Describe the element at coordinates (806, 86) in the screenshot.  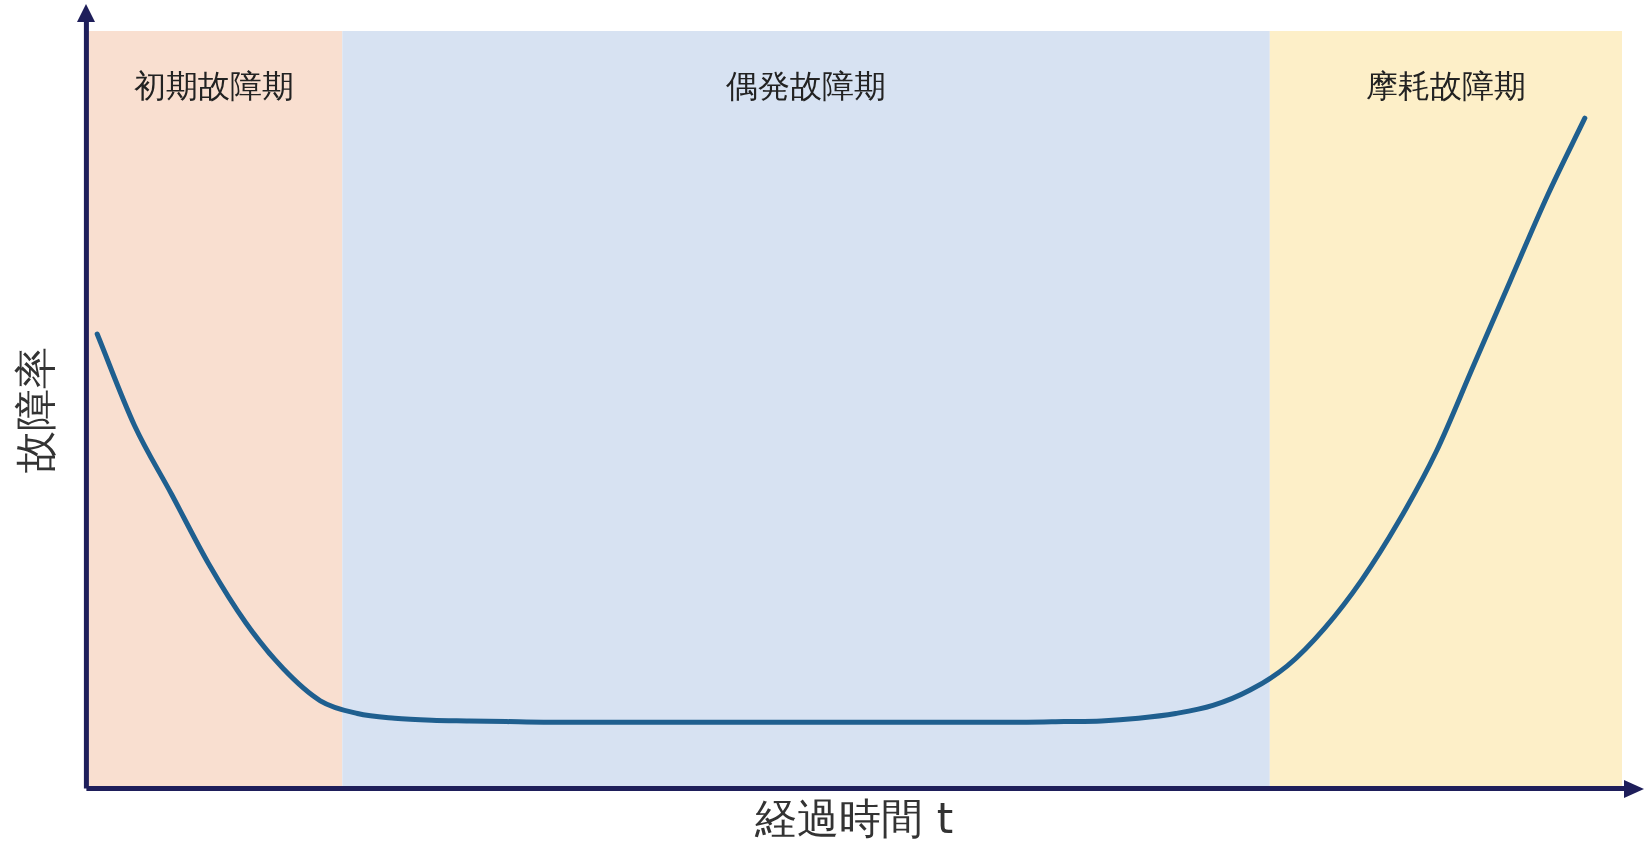
I see `text: 偶発故障期` at that location.